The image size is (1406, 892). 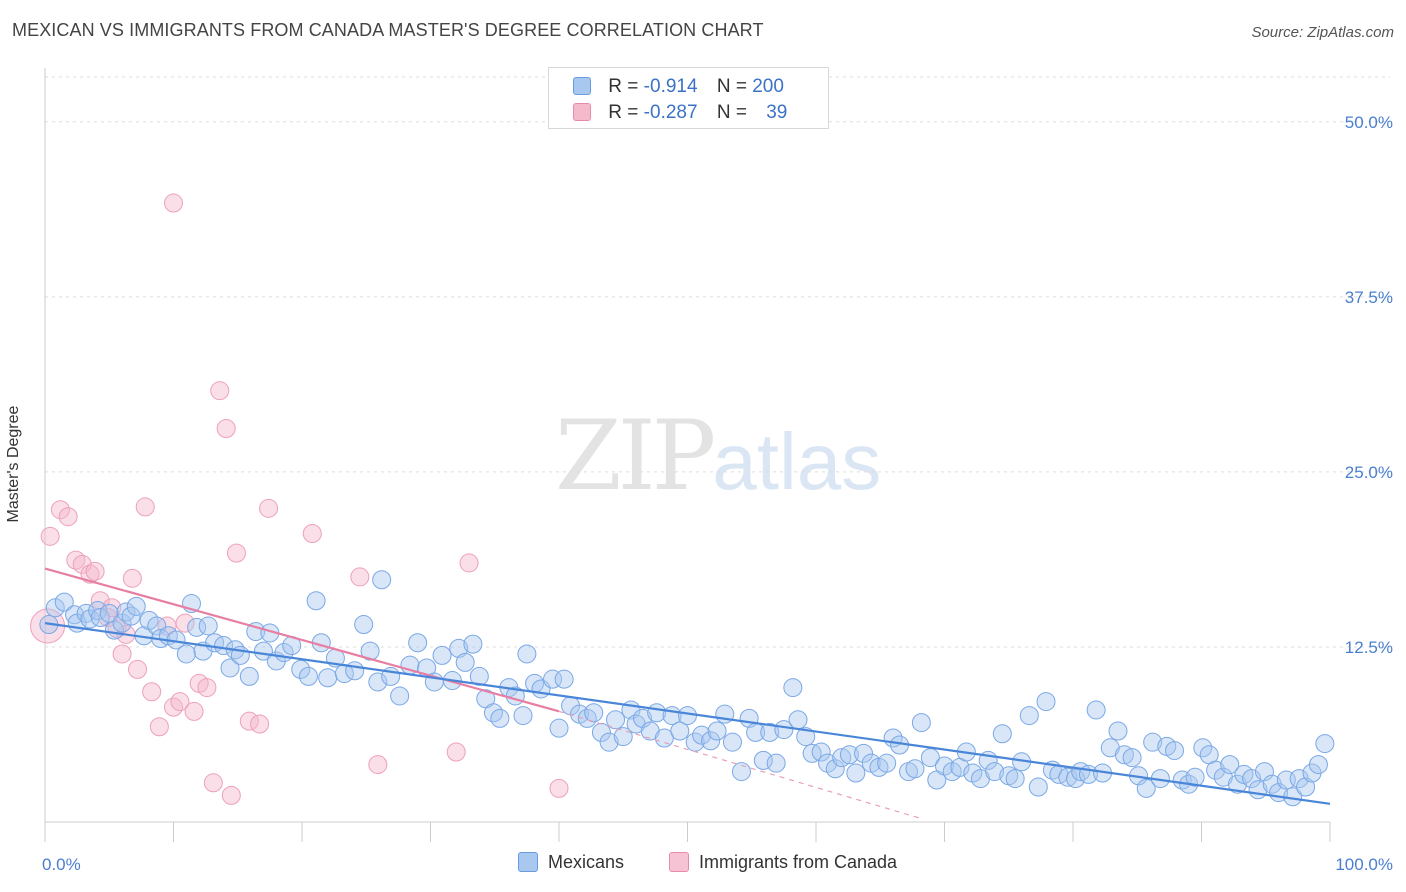 What do you see at coordinates (1364, 864) in the screenshot?
I see `x-tick-label-max: 100.0%` at bounding box center [1364, 864].